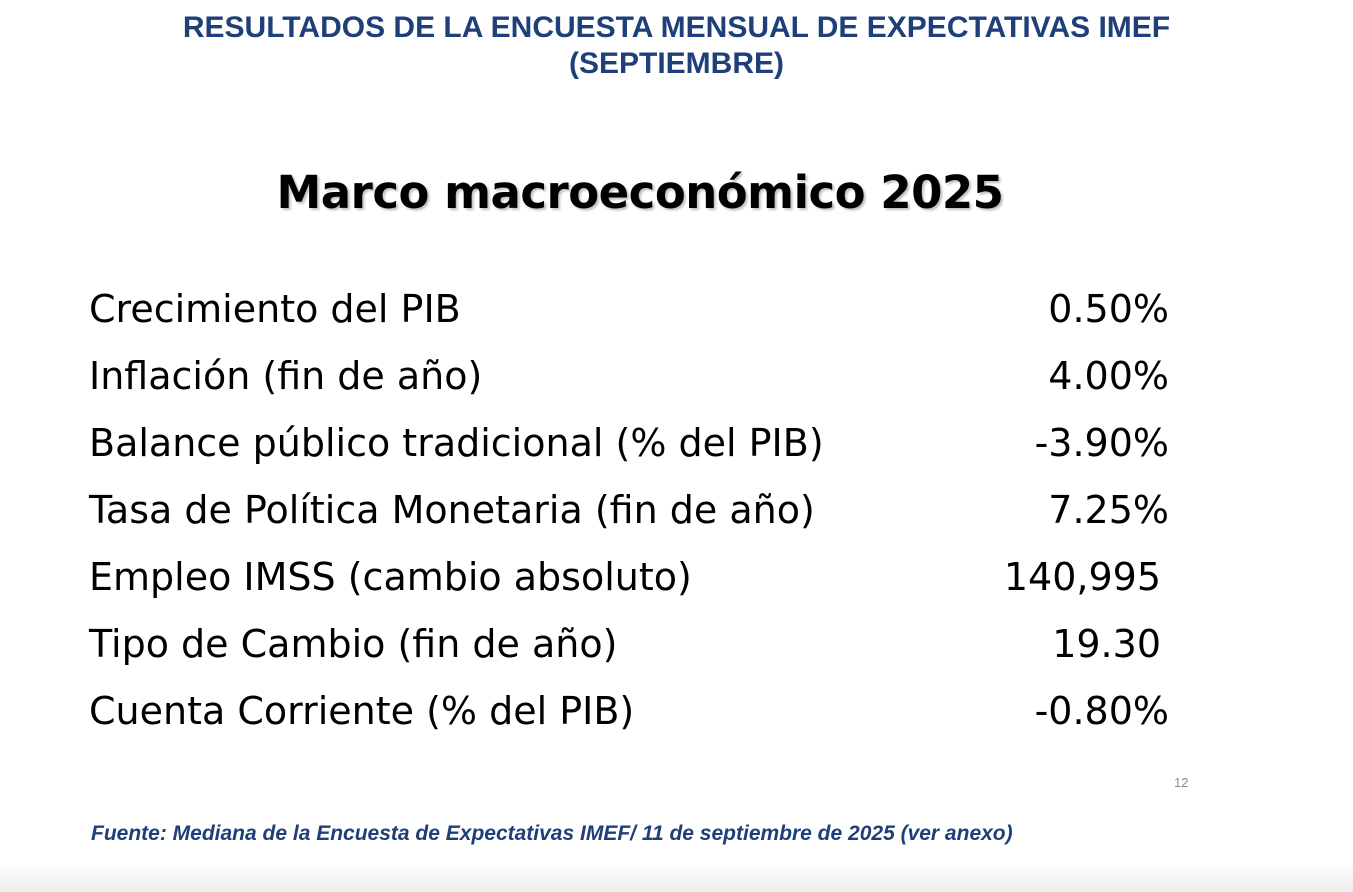 The image size is (1353, 892). I want to click on indicator-row: Tipo de Cambio (fin de año) 19.30, so click(634, 644).